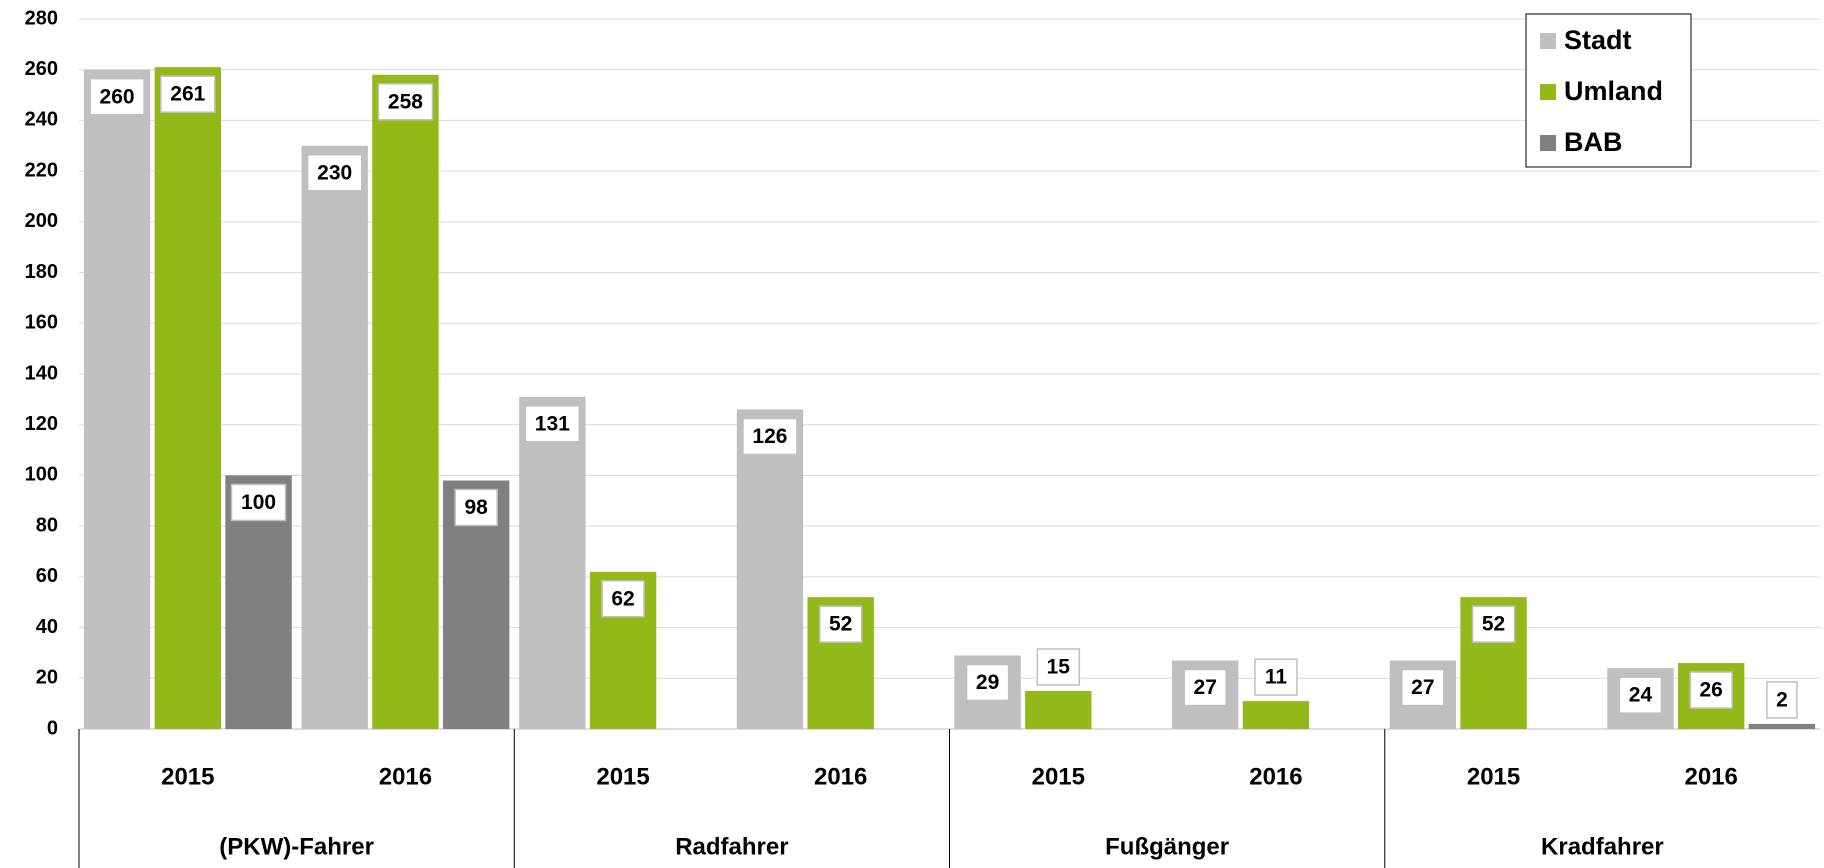 This screenshot has height=868, width=1824. Describe the element at coordinates (52, 728) in the screenshot. I see `y-tick-label: 0` at that location.